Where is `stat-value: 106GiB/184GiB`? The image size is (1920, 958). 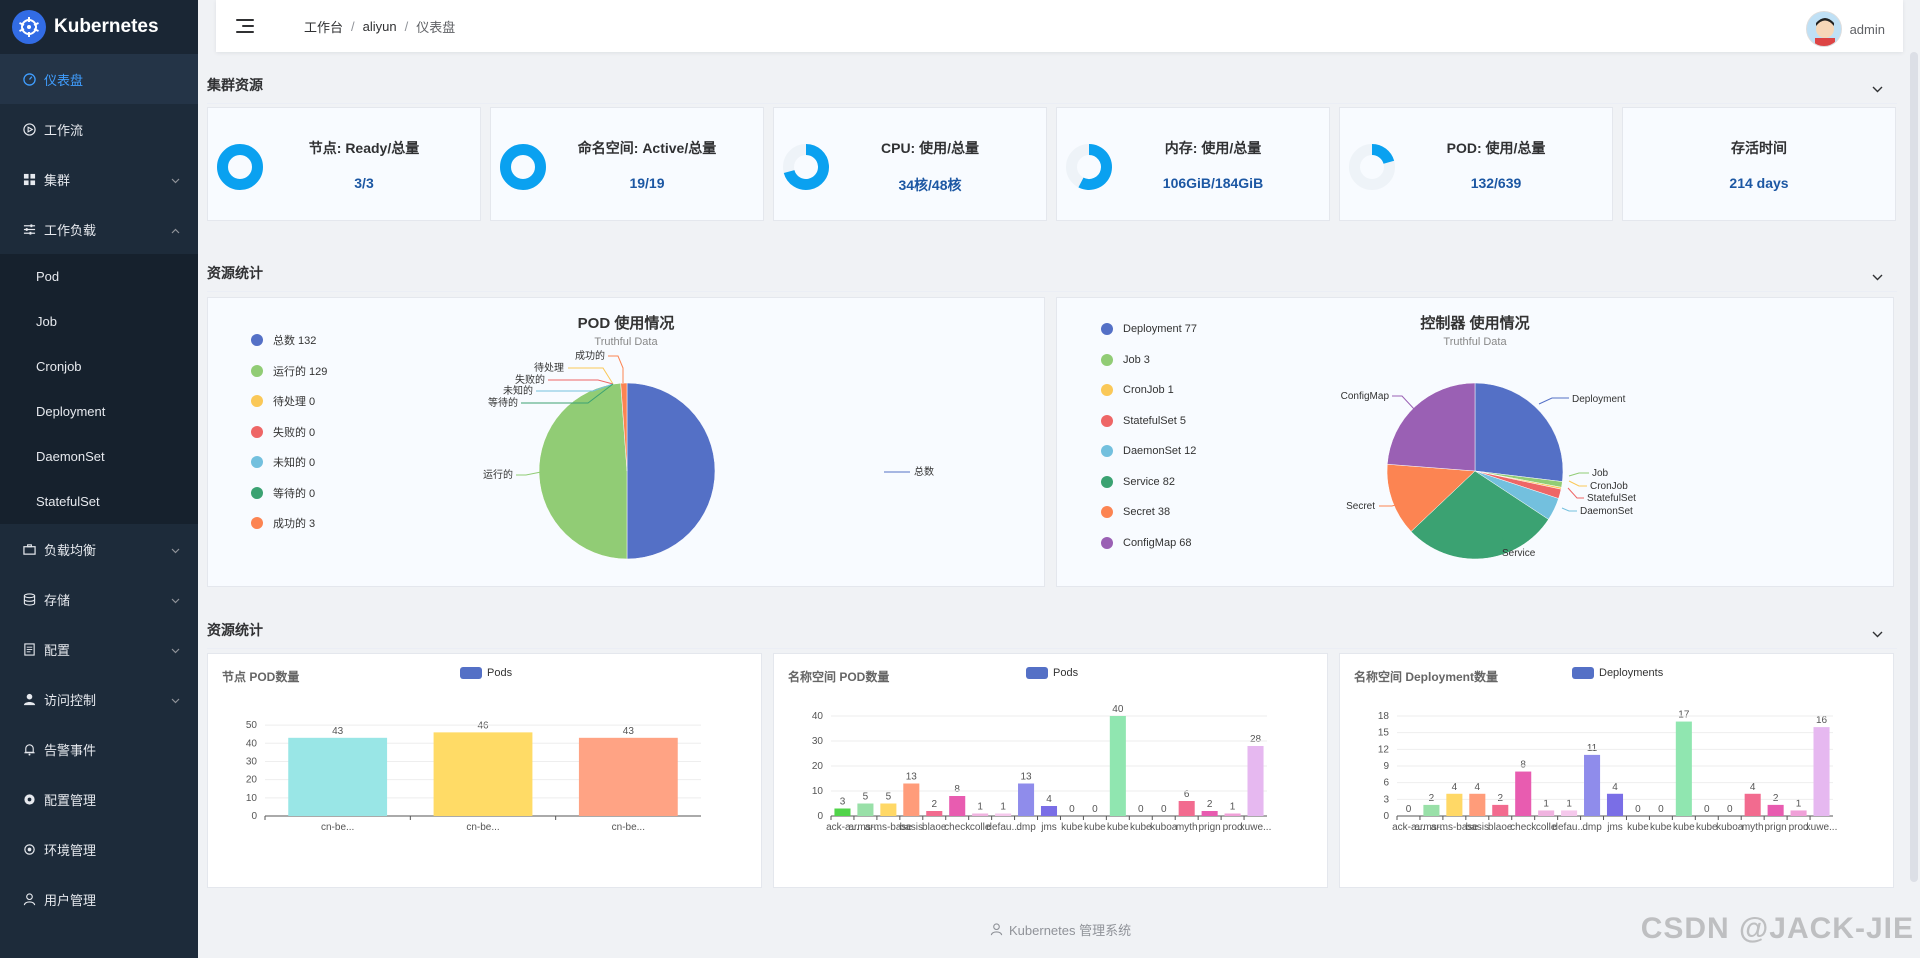
stat-value: 106GiB/184GiB is located at coordinates (1213, 183).